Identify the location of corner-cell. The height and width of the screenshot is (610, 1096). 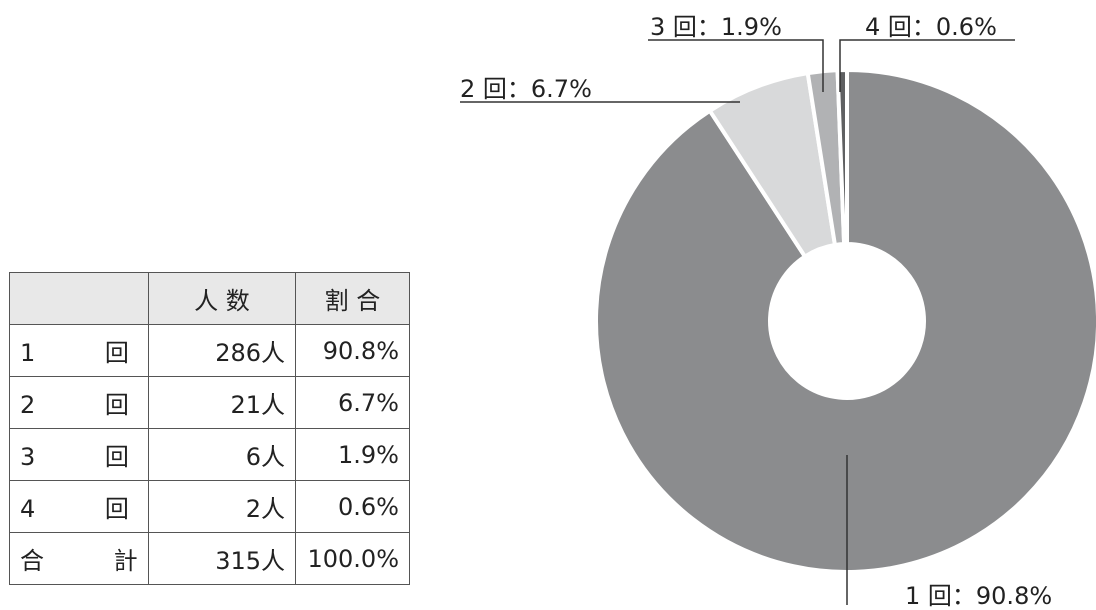
(79, 298).